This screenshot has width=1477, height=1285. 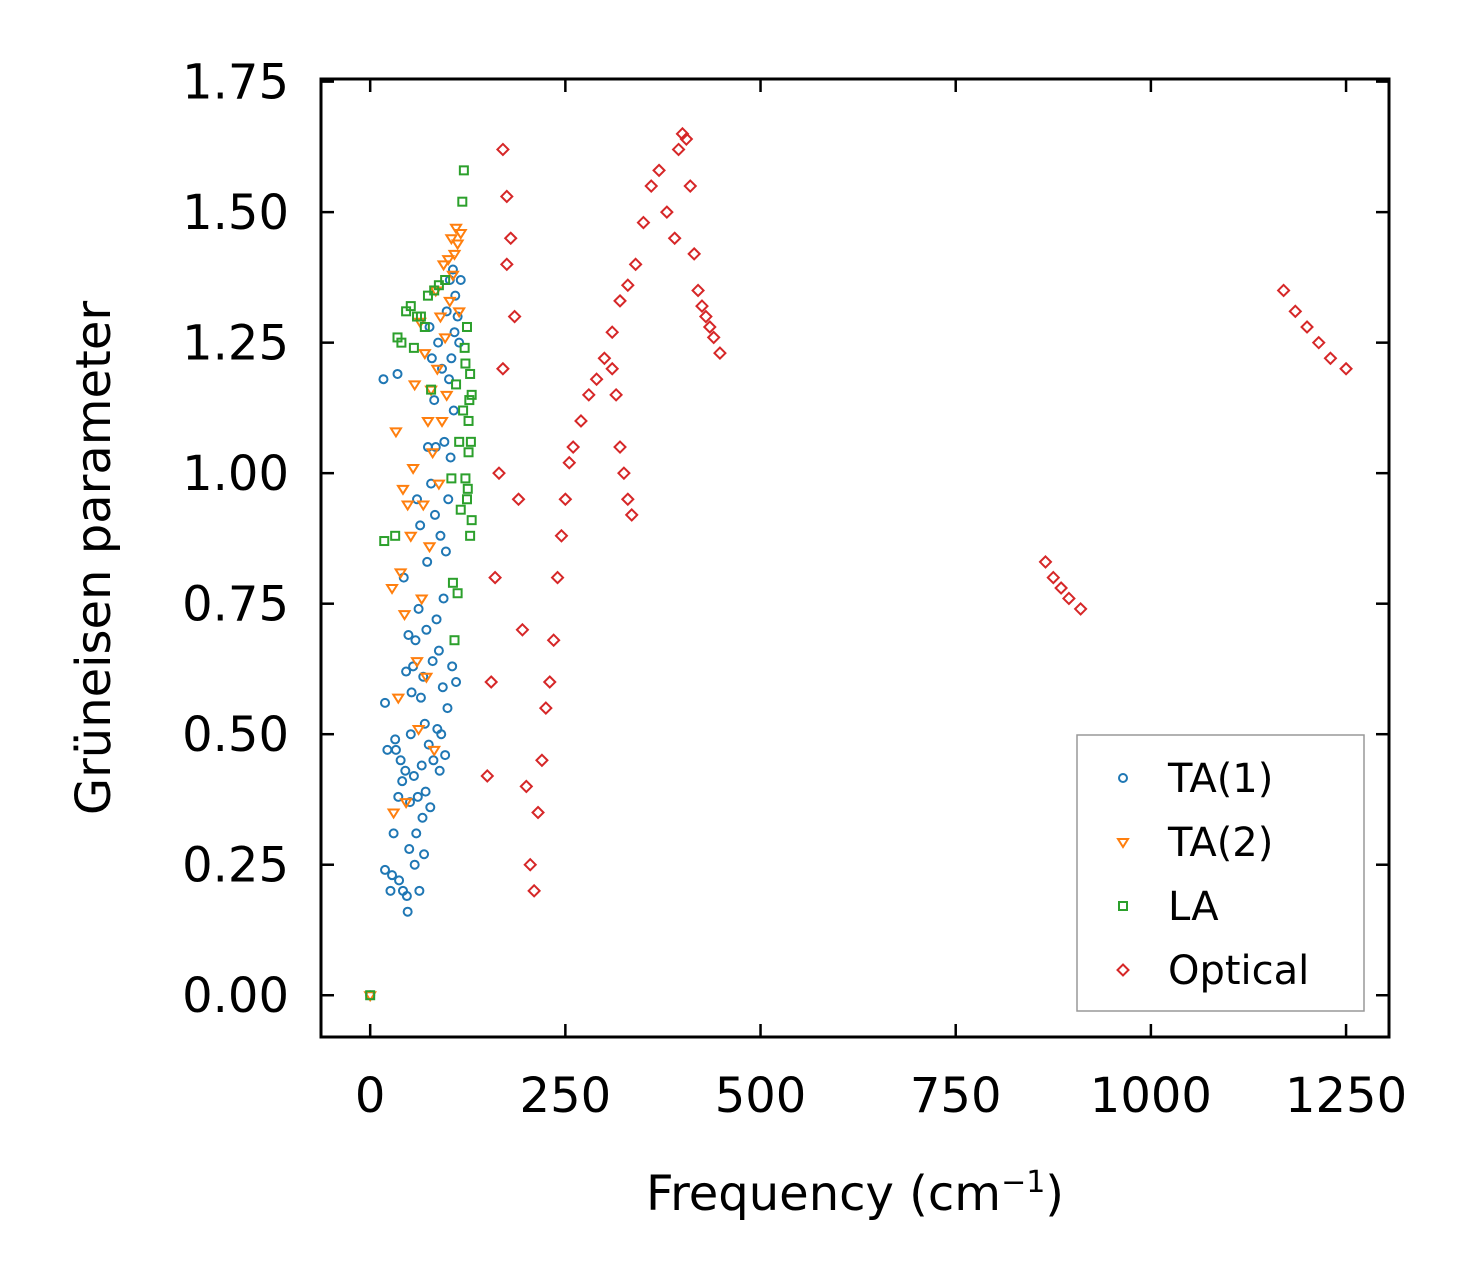 I want to click on legend-label: TA(2), so click(x=1220, y=843).